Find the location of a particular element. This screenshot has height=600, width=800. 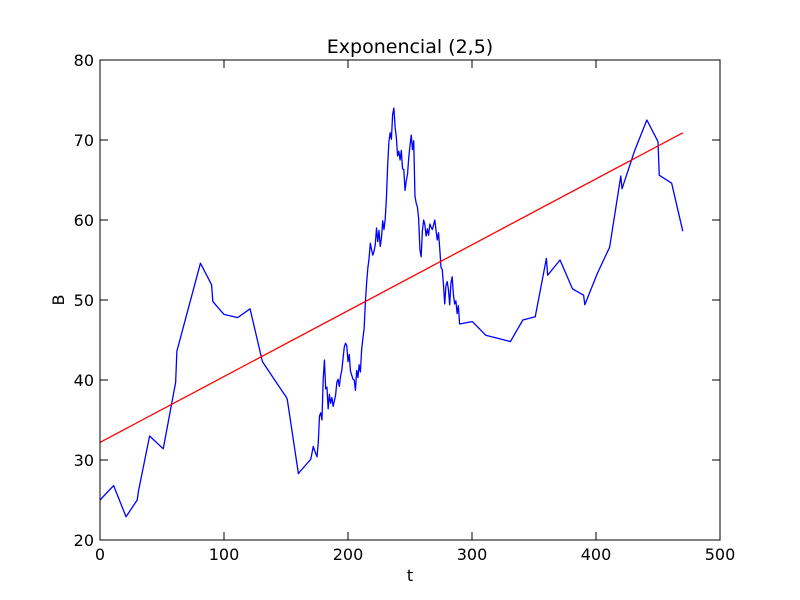

x-tick-label: 100 is located at coordinates (224, 554).